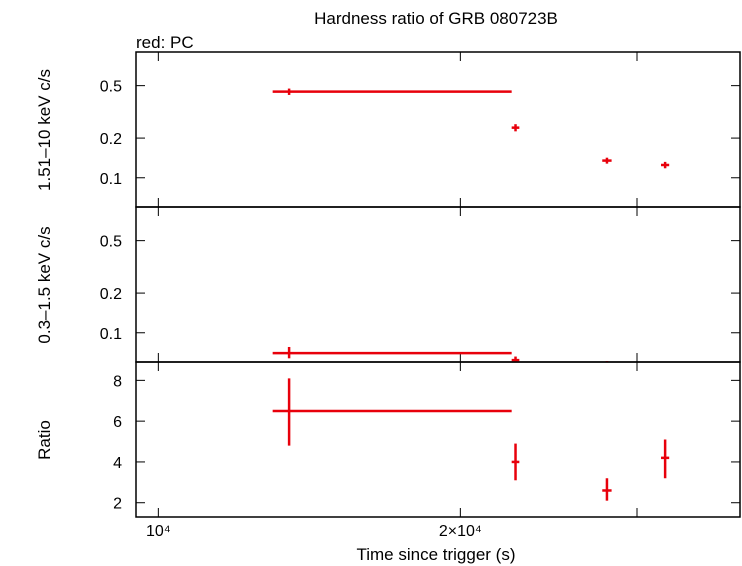  I want to click on x-tick-labels: 10⁴ 2×10⁴, so click(314, 531).